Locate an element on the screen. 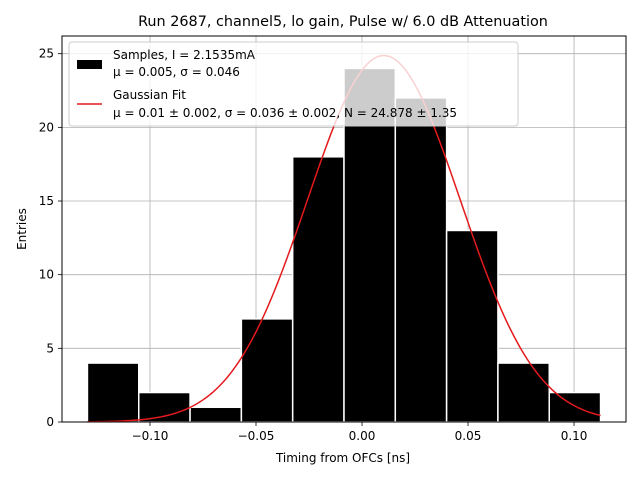 The image size is (640, 480). y-tick-label-1: 5 is located at coordinates (50, 348).